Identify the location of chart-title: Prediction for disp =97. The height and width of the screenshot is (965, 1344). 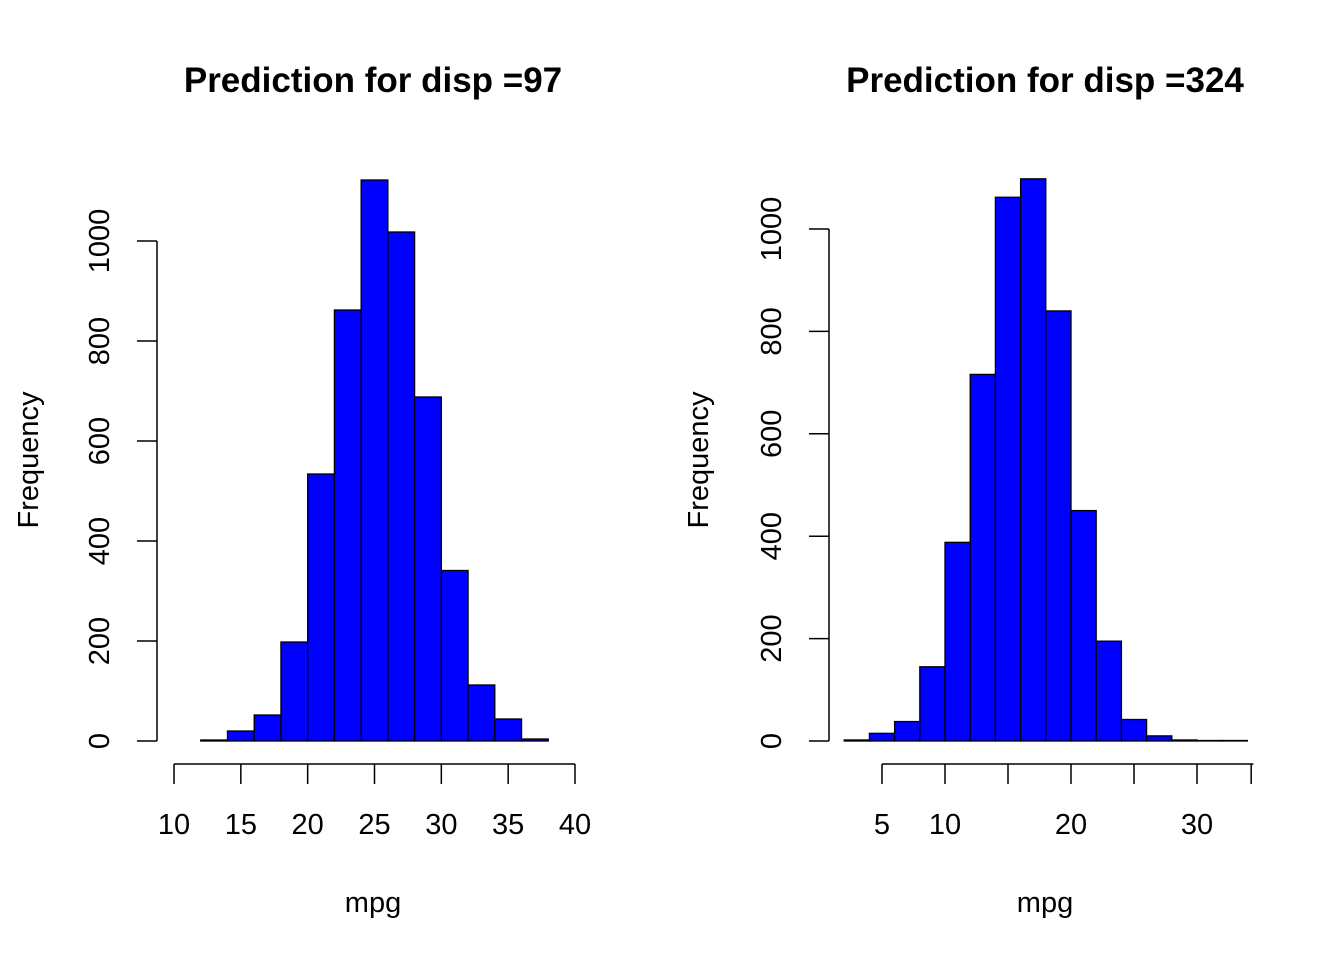
(373, 80).